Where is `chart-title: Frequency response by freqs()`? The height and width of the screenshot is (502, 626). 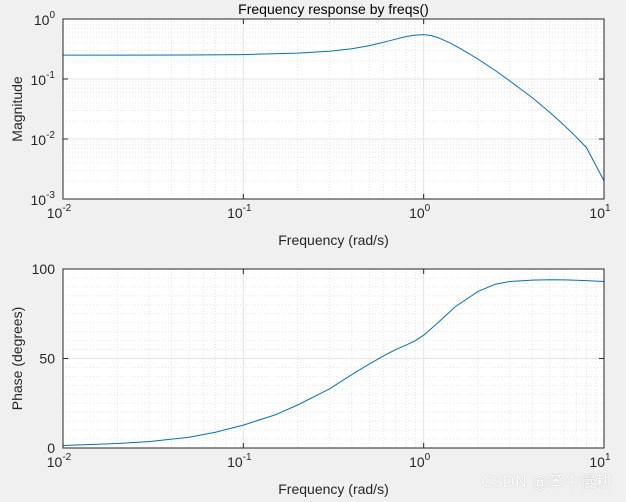
chart-title: Frequency response by freqs() is located at coordinates (333, 9).